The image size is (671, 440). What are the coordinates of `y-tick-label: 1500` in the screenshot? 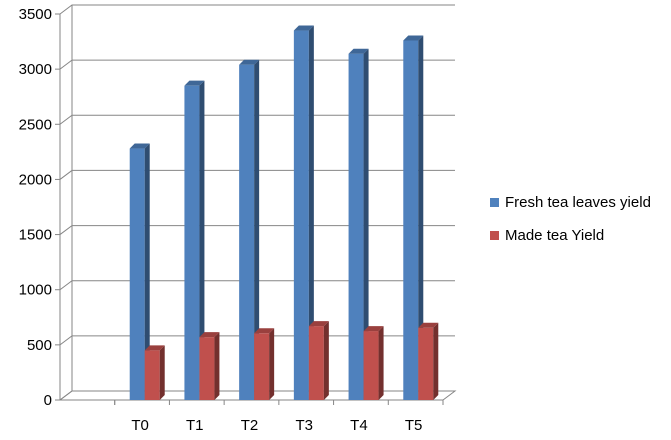 It's located at (35, 235).